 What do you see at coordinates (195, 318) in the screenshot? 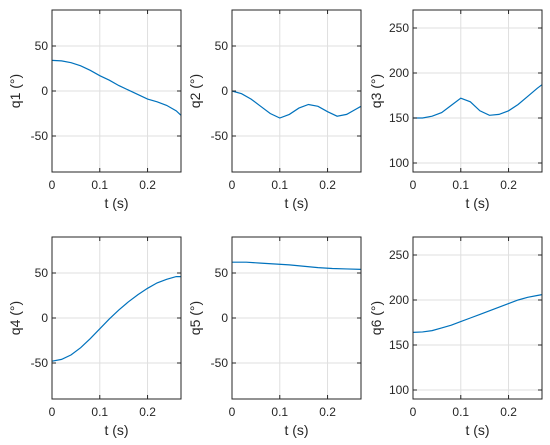
I see `y-axis-label: q5 (°)` at bounding box center [195, 318].